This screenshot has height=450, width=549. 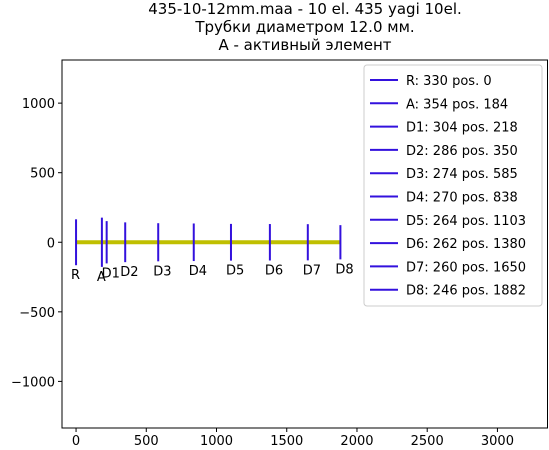 What do you see at coordinates (462, 151) in the screenshot?
I see `legend-label: D2: 286 pos. 350` at bounding box center [462, 151].